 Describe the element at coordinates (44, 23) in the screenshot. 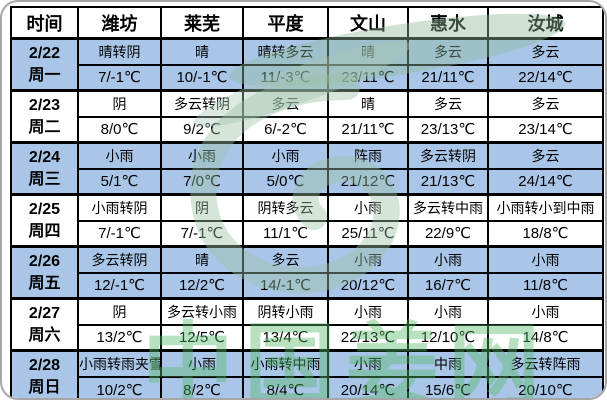

I see `column-header-0: 时间` at that location.